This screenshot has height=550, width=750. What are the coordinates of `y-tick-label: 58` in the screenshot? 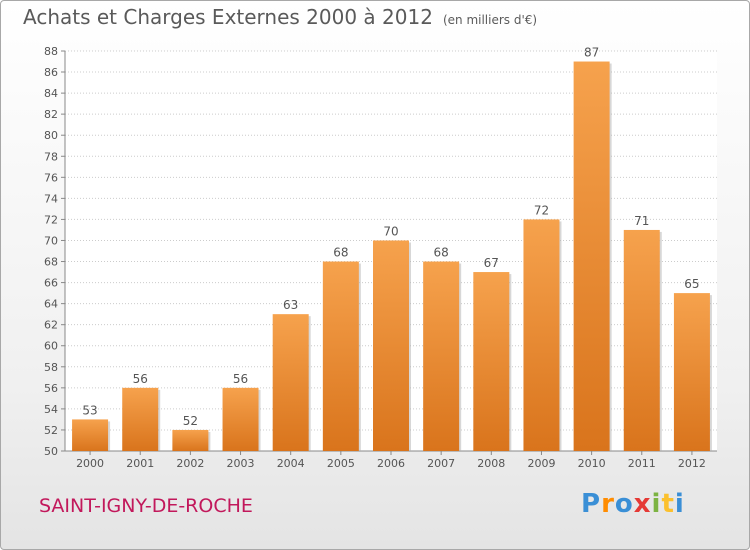 It's located at (51, 367).